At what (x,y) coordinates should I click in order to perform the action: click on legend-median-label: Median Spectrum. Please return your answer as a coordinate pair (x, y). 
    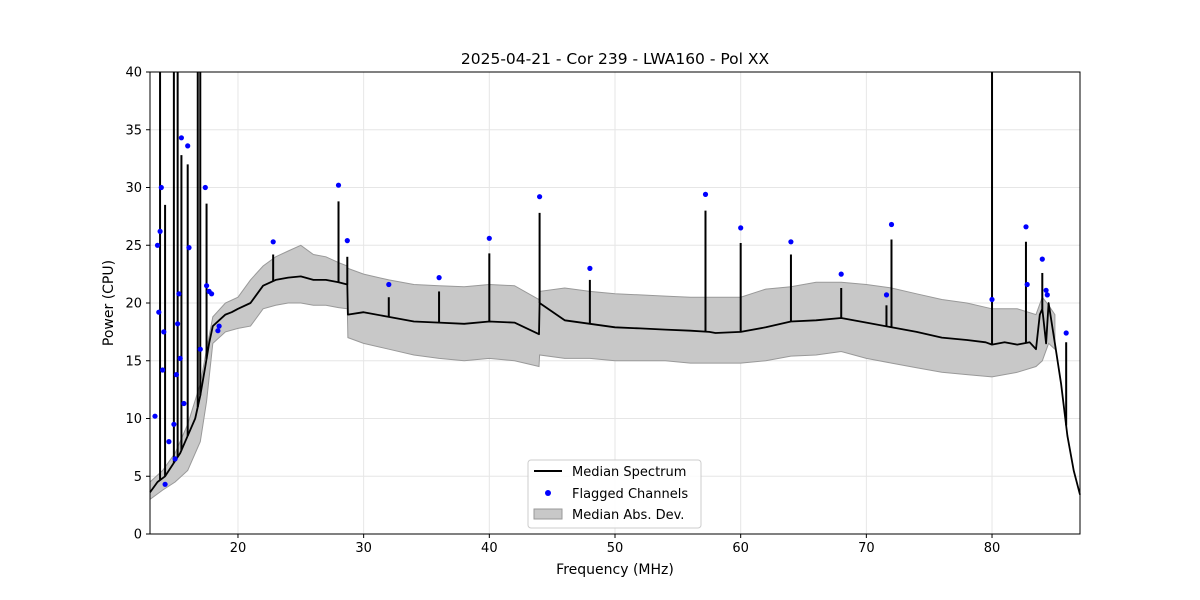
    Looking at the image, I should click on (629, 472).